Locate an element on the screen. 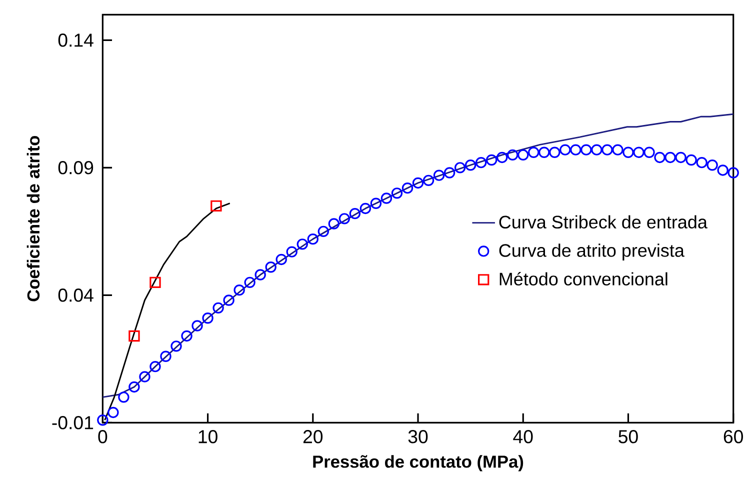 Image resolution: width=748 pixels, height=493 pixels. legend-label: Curva Stribeck de entrada is located at coordinates (603, 222).